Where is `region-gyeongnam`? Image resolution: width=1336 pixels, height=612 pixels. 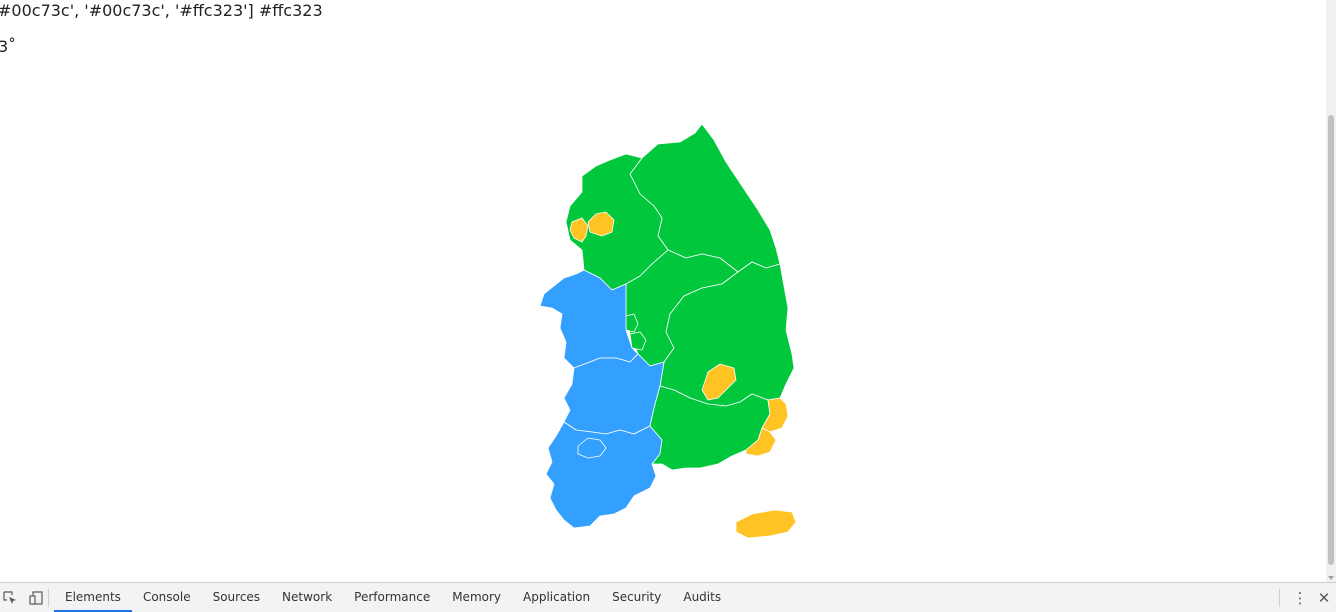
region-gyeongnam is located at coordinates (710, 428).